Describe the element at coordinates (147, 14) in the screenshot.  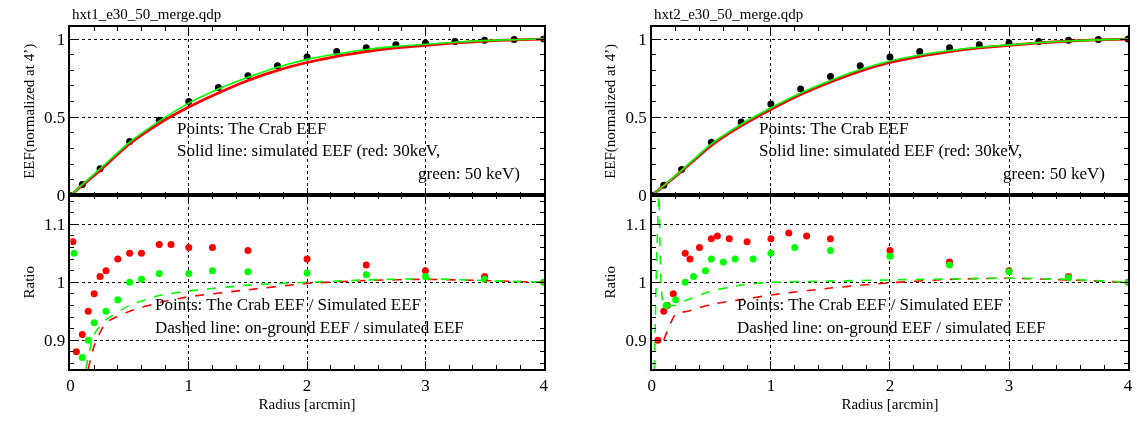
I see `chart-title: hxt1_e30_50_merge.qdp` at that location.